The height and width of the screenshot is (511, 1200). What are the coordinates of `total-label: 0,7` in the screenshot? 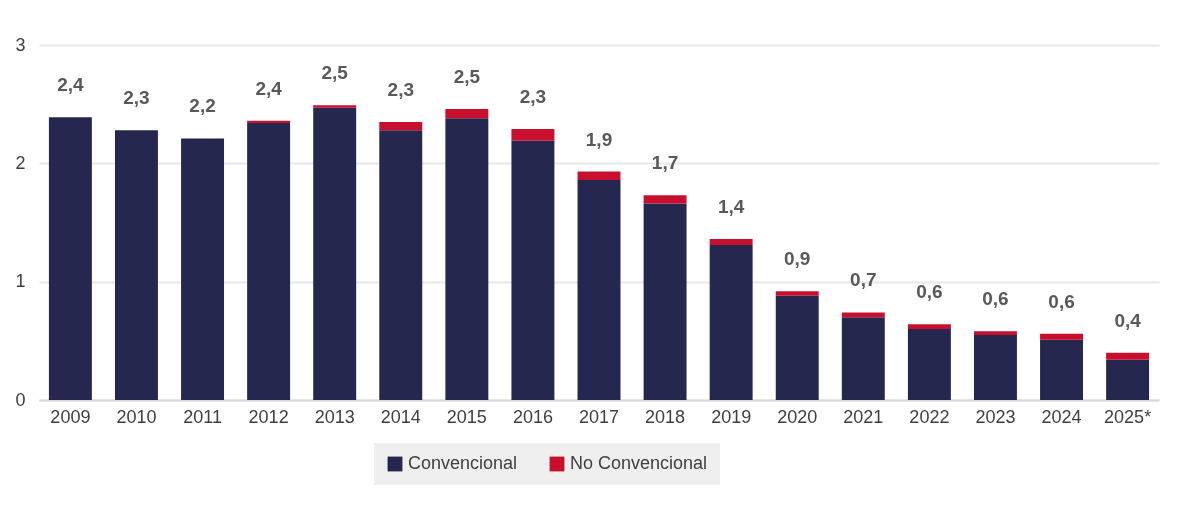 It's located at (863, 280).